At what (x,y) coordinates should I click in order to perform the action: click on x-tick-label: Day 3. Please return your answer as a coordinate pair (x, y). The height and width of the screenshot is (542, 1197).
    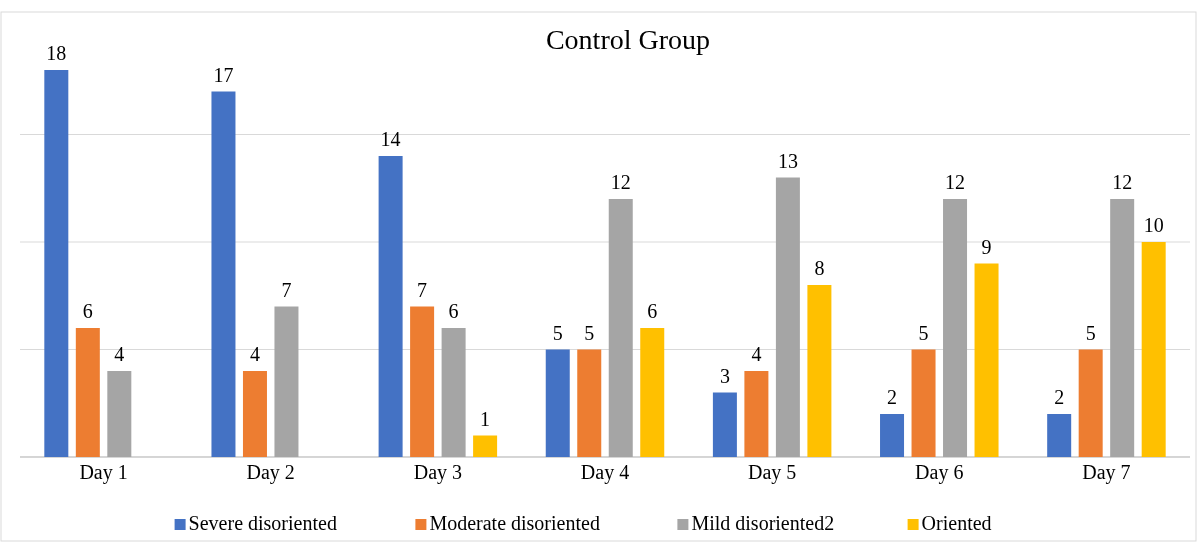
    Looking at the image, I should click on (438, 472).